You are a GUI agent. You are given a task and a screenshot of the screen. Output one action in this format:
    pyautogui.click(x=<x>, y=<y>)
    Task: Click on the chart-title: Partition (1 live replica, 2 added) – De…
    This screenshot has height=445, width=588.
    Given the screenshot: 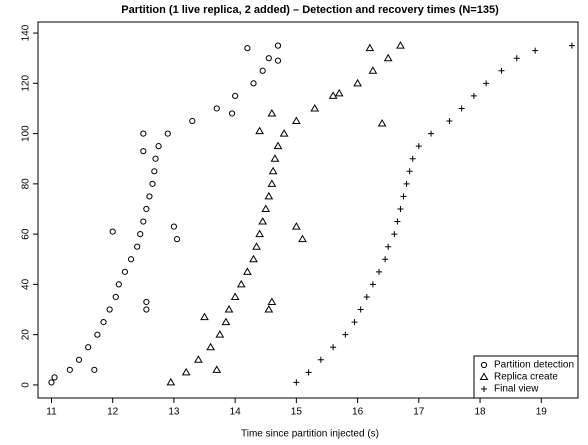 What is the action you would take?
    pyautogui.click(x=310, y=10)
    